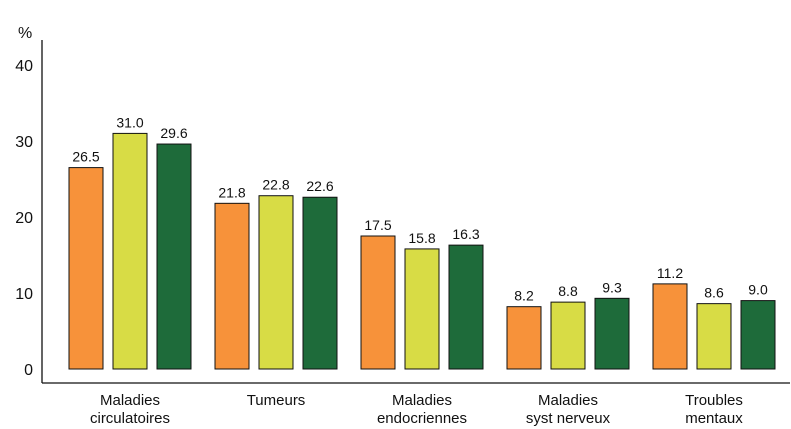 The width and height of the screenshot is (791, 429). What do you see at coordinates (231, 192) in the screenshot?
I see `value-label: 21.8` at bounding box center [231, 192].